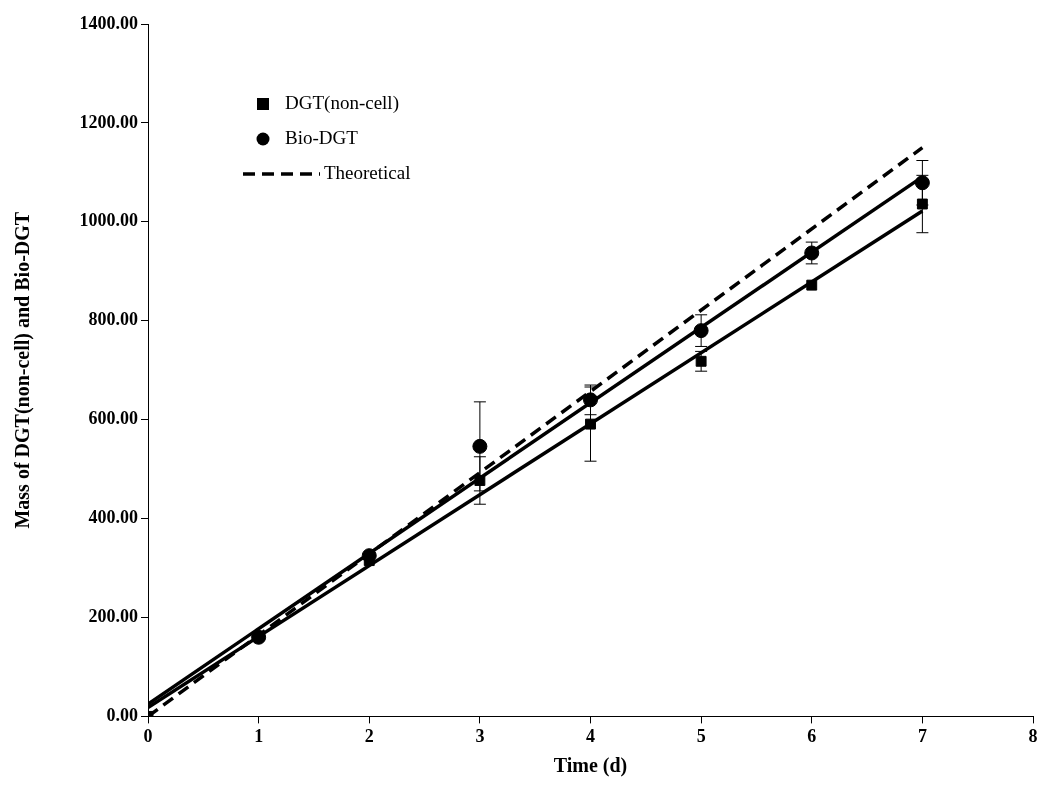  I want to click on x-tick-label: 3, so click(480, 735).